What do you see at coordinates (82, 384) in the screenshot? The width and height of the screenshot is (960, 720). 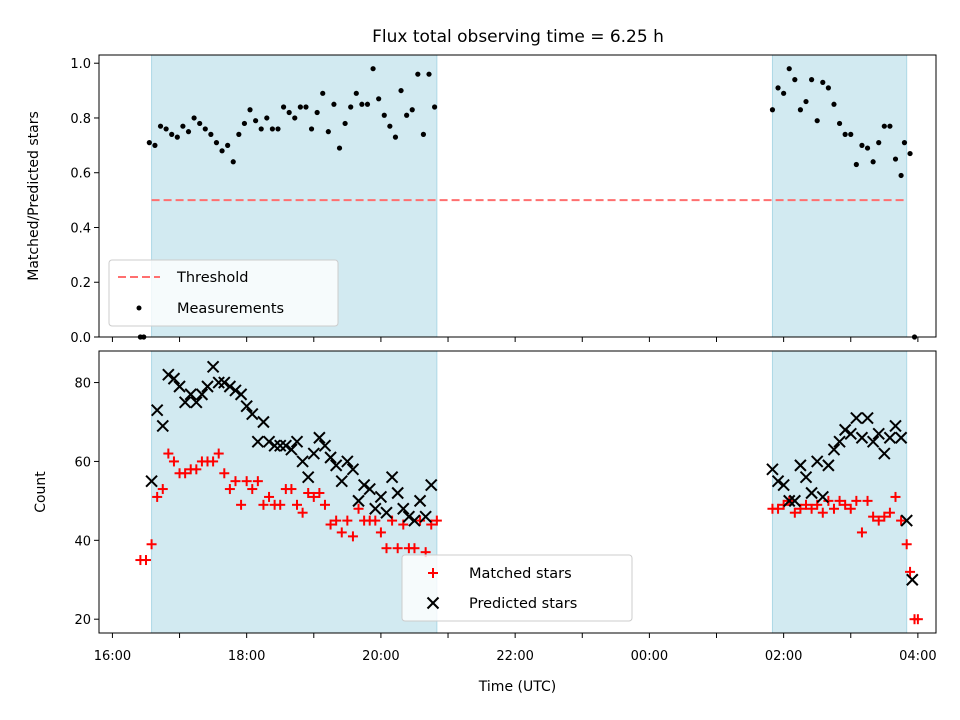 I see `y-tick-label: 80` at bounding box center [82, 384].